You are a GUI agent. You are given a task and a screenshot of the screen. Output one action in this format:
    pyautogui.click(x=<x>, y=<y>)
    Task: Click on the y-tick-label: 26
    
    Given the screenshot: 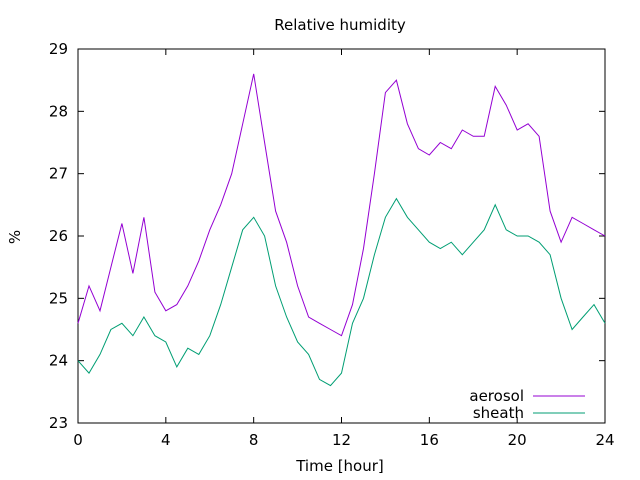 What is the action you would take?
    pyautogui.click(x=58, y=236)
    